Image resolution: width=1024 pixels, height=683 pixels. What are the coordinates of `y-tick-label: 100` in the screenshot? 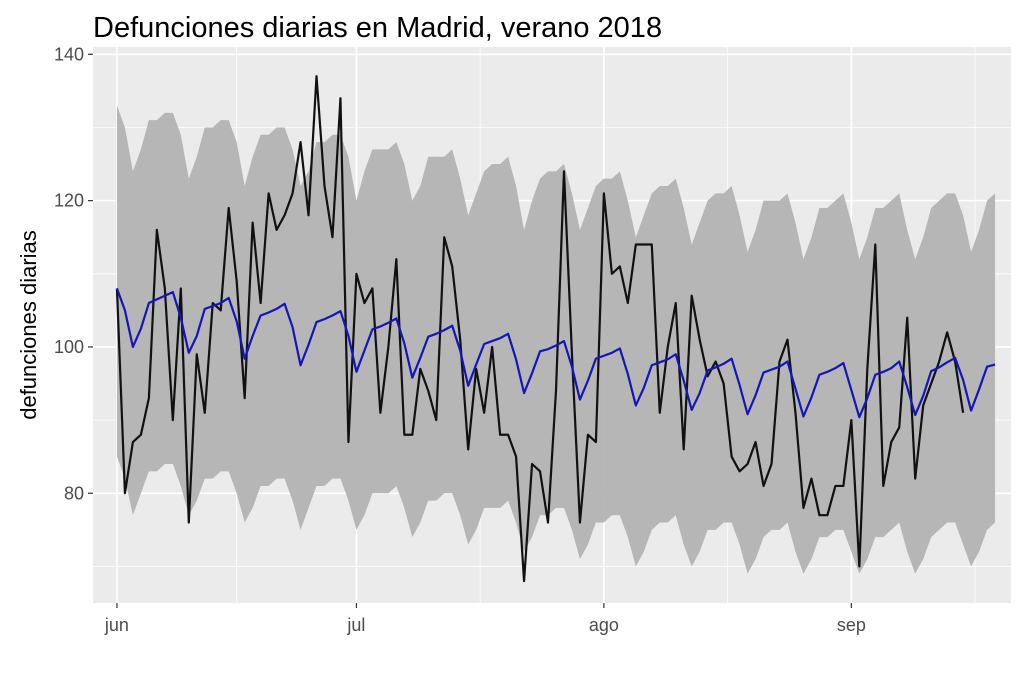 It's located at (69, 347).